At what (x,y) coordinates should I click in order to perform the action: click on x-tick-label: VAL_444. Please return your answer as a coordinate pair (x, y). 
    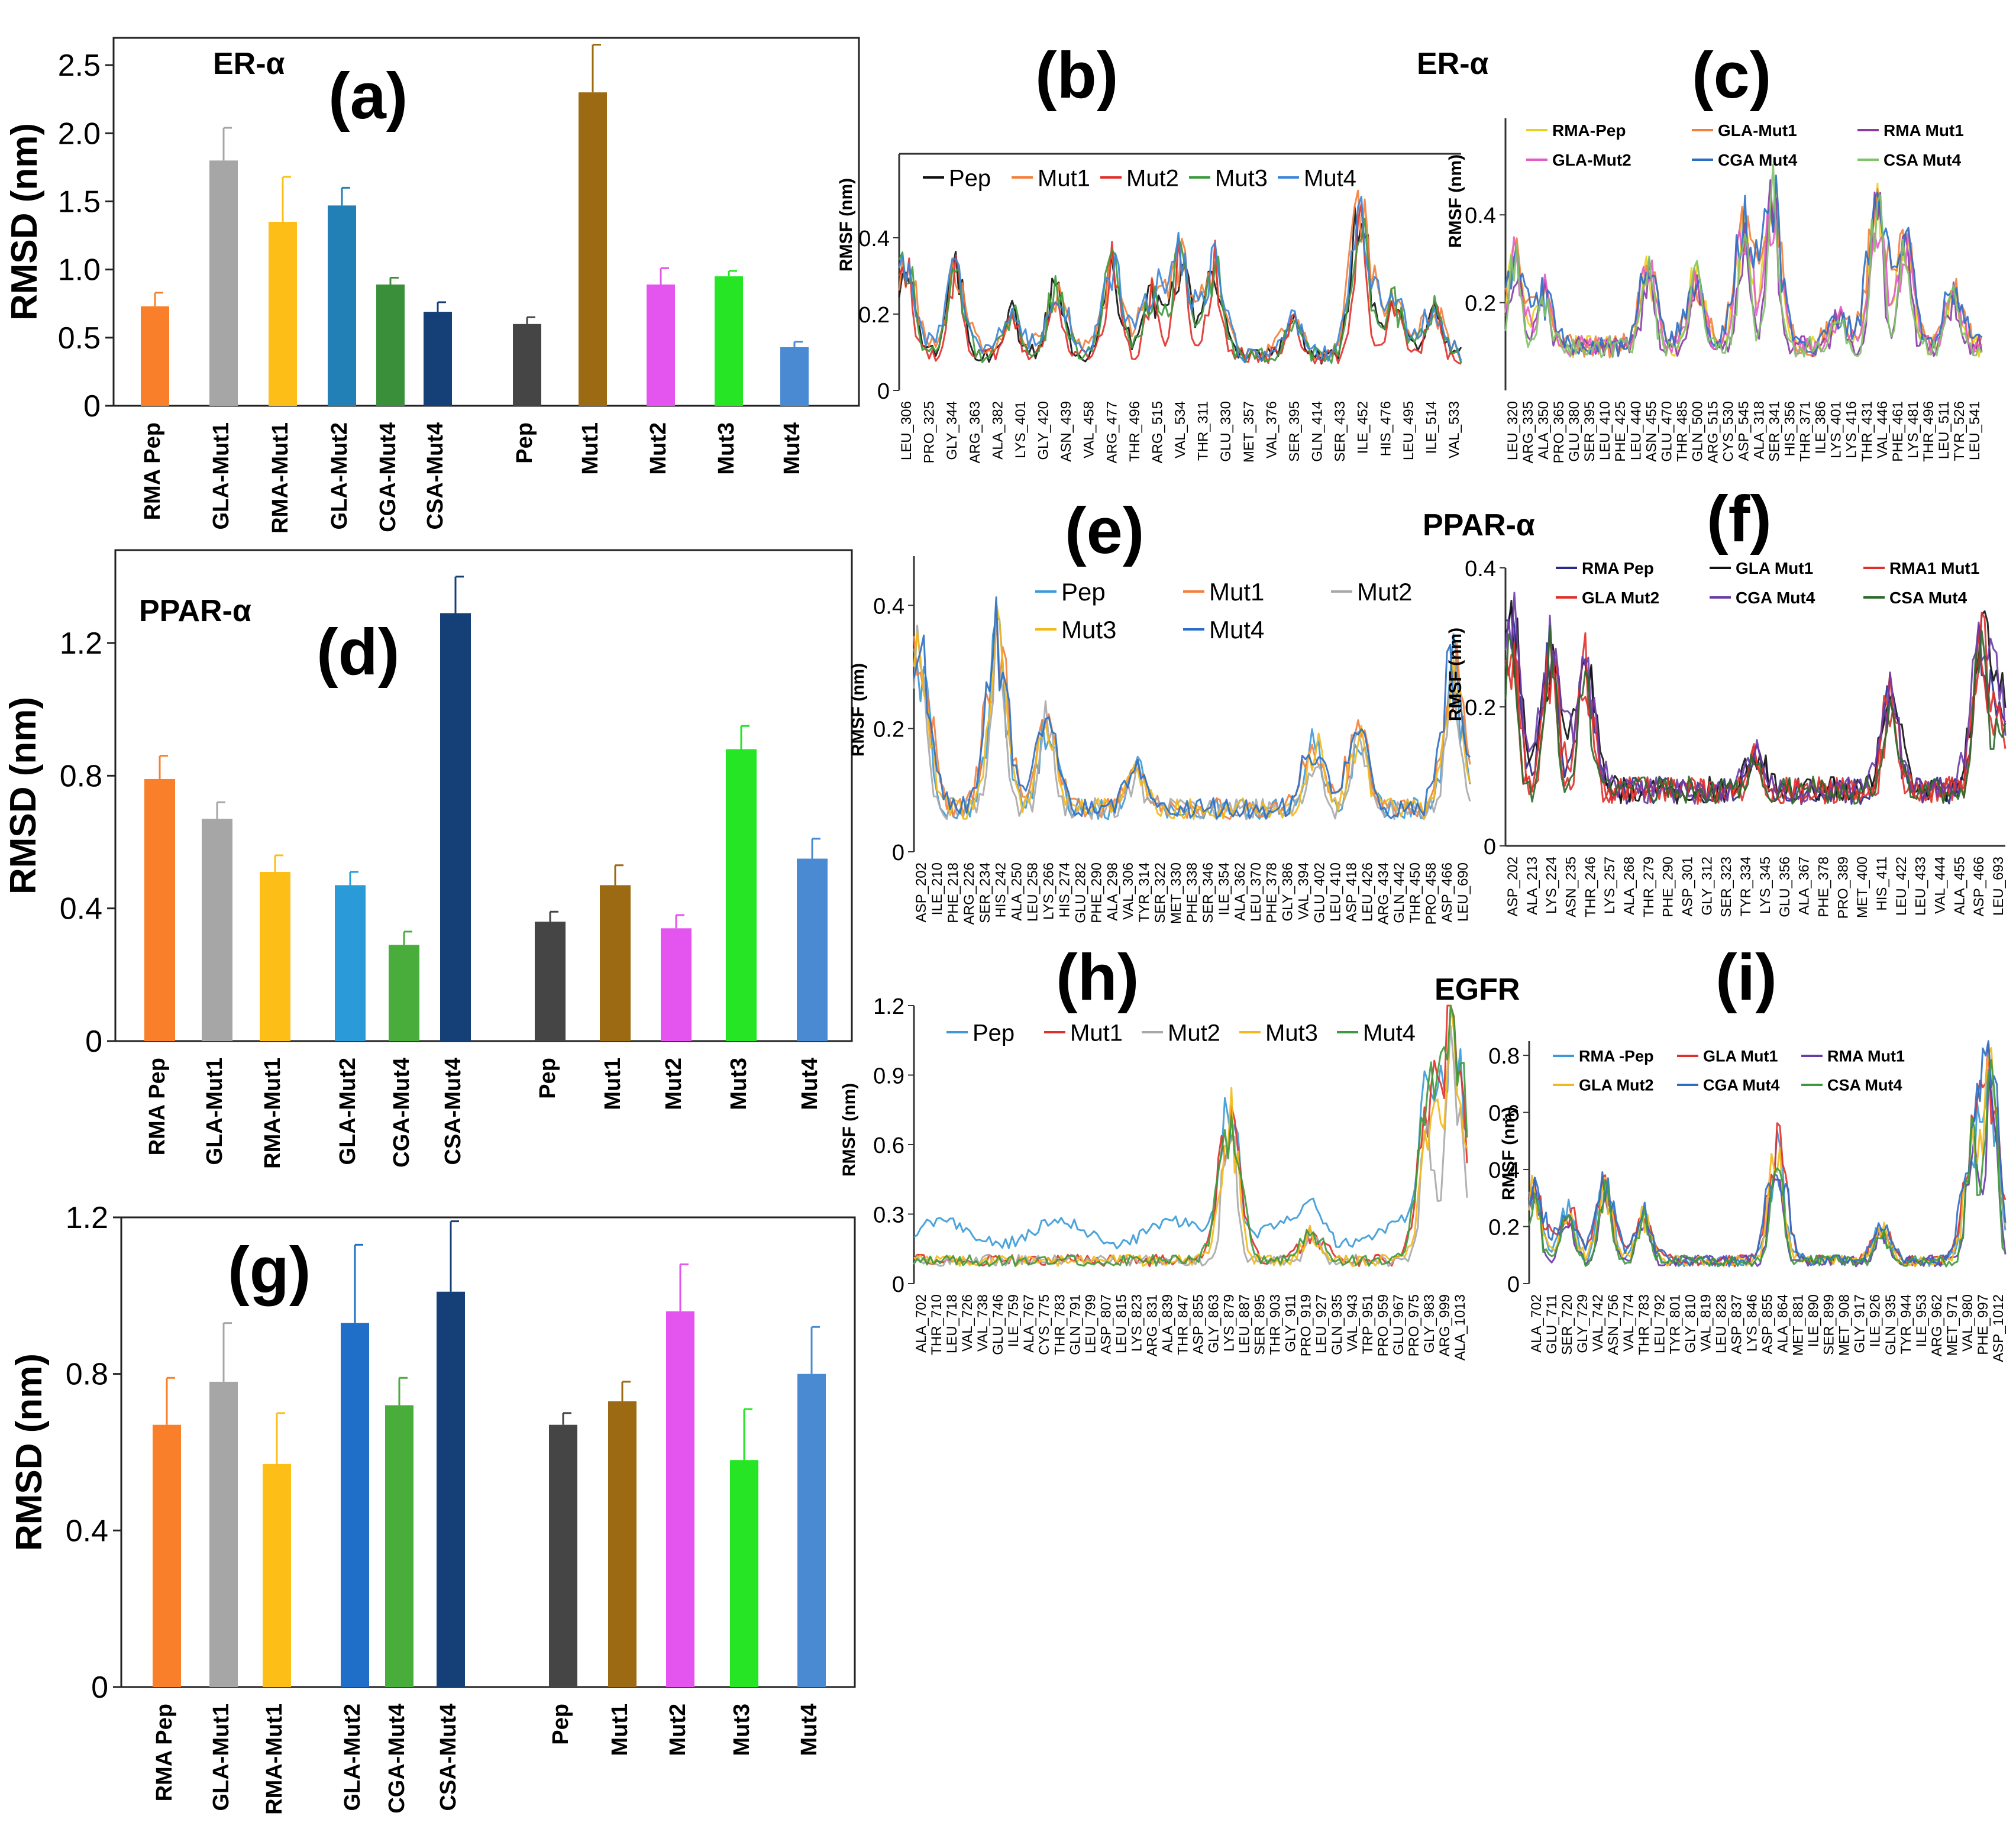
    Looking at the image, I should click on (1940, 885).